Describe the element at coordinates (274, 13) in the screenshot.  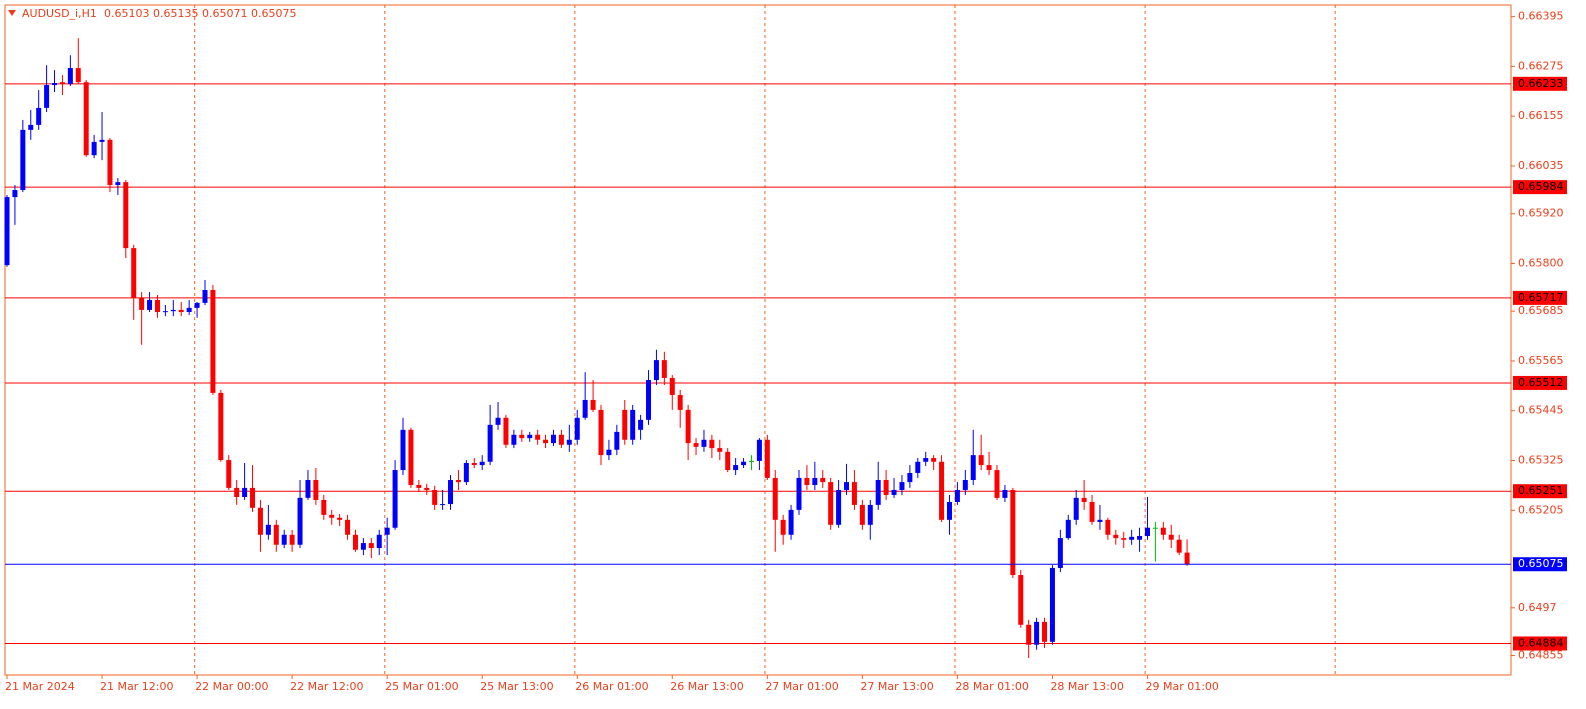
I see `last-close: 0.65075` at that location.